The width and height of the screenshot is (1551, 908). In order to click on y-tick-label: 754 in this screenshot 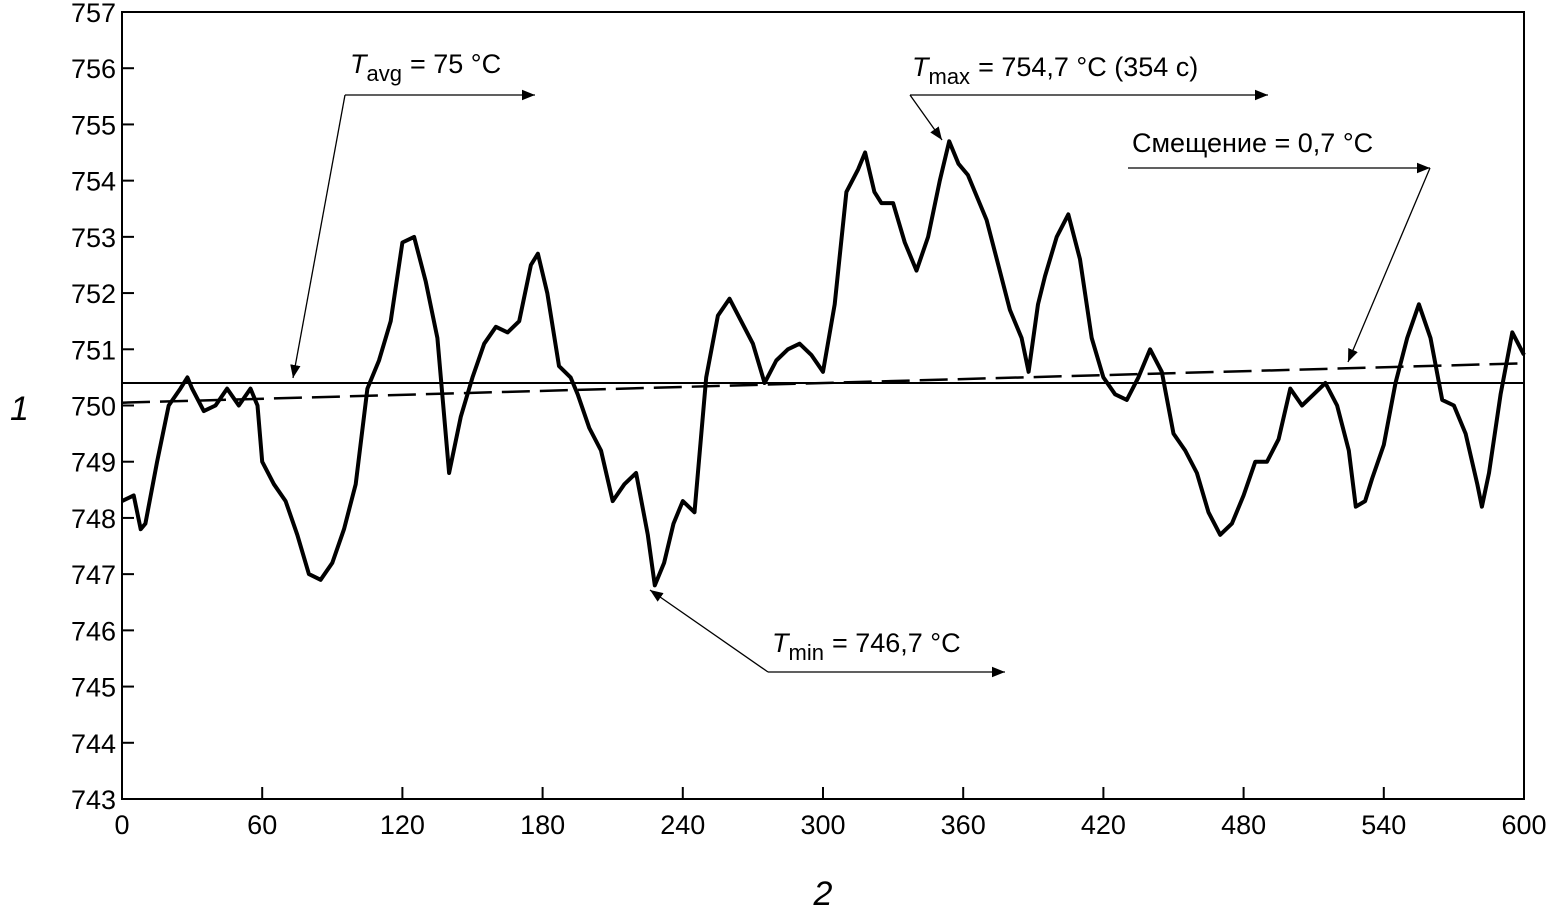, I will do `click(93, 182)`.